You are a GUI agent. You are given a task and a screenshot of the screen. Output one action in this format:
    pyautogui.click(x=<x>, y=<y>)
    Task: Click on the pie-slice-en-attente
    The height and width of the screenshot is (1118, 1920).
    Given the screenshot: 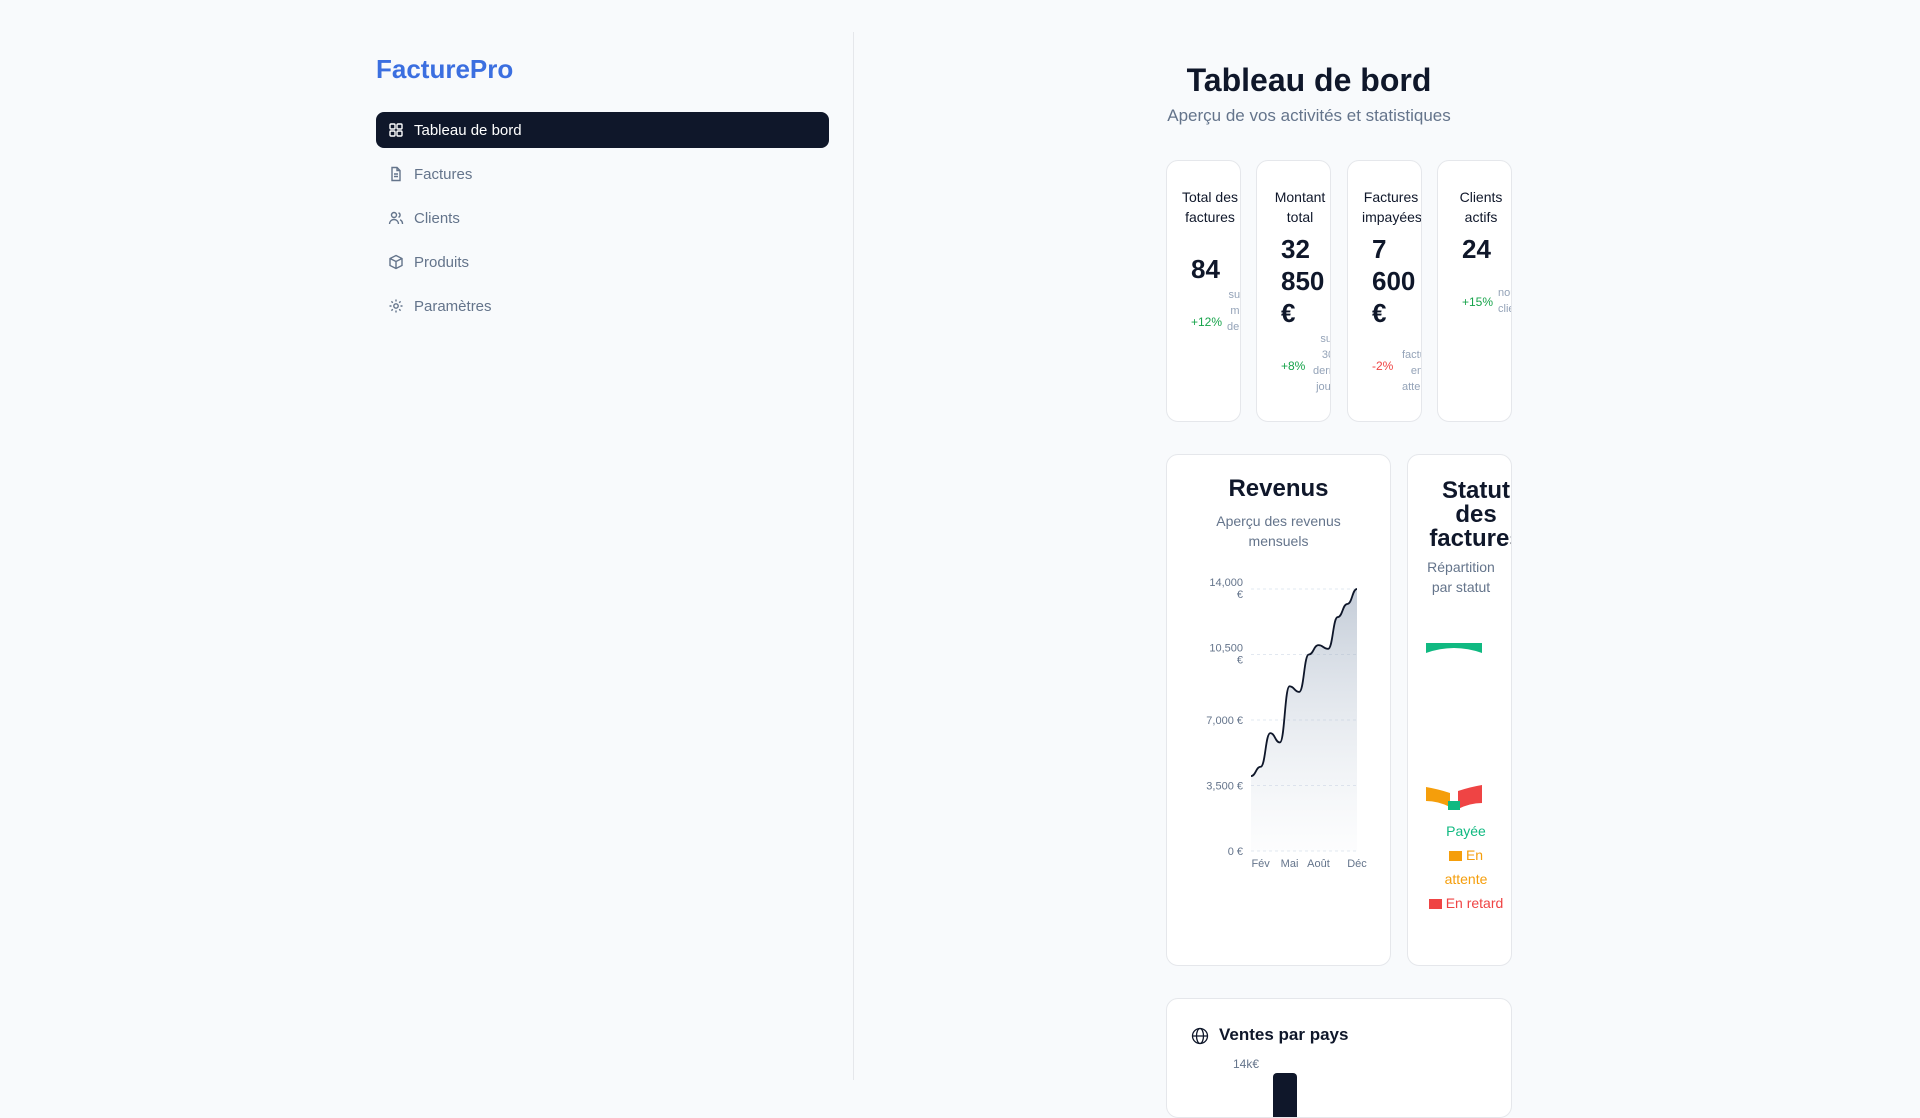 What is the action you would take?
    pyautogui.click(x=1438, y=797)
    